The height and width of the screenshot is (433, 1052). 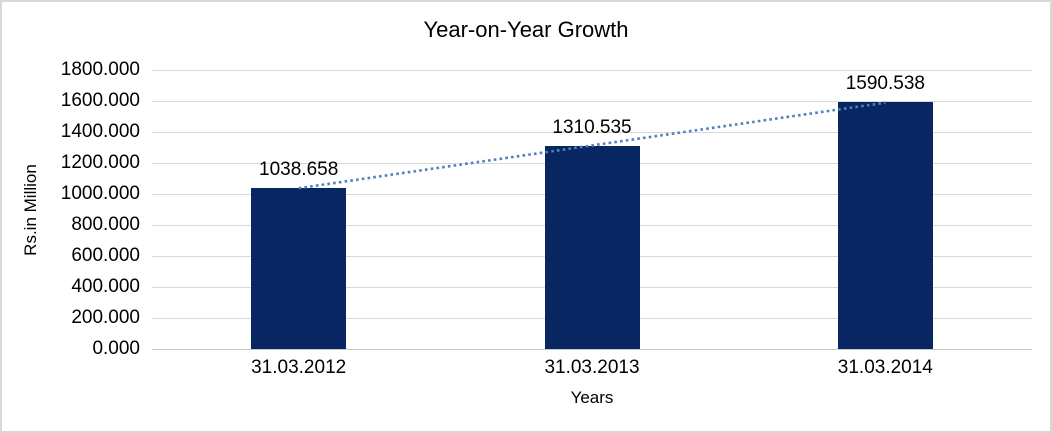 I want to click on y-tick-label: 1000.000, so click(x=100, y=193).